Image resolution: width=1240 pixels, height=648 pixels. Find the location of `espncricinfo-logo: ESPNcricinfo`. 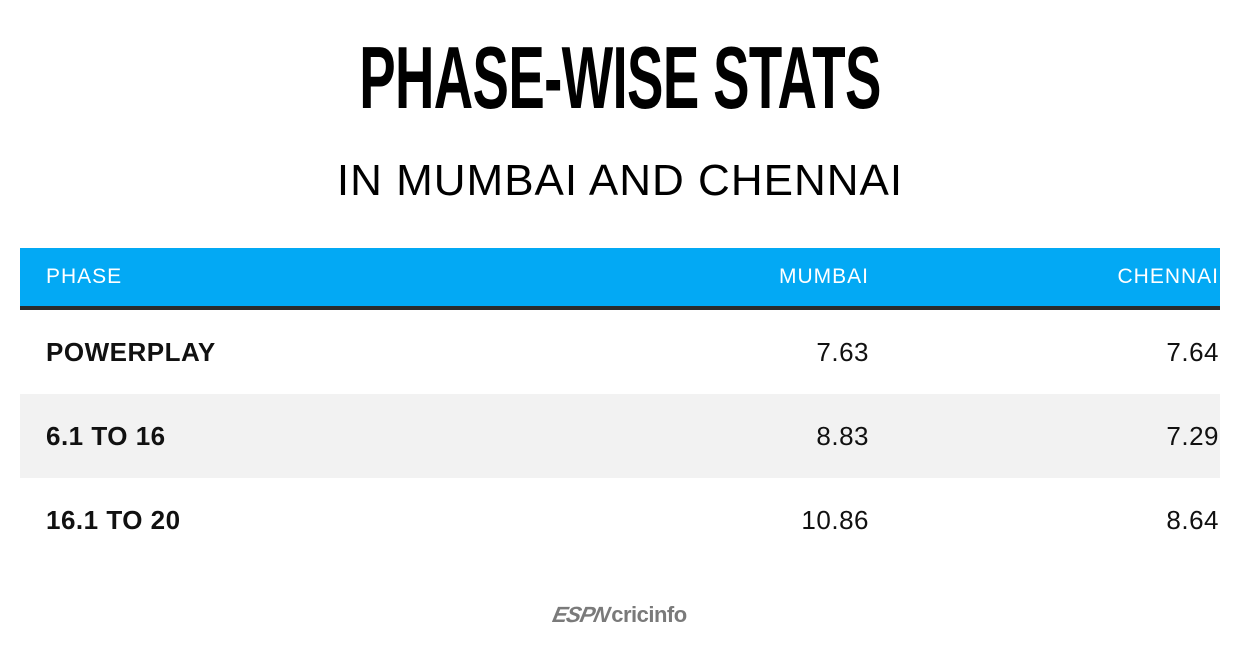

espncricinfo-logo: ESPNcricinfo is located at coordinates (620, 615).